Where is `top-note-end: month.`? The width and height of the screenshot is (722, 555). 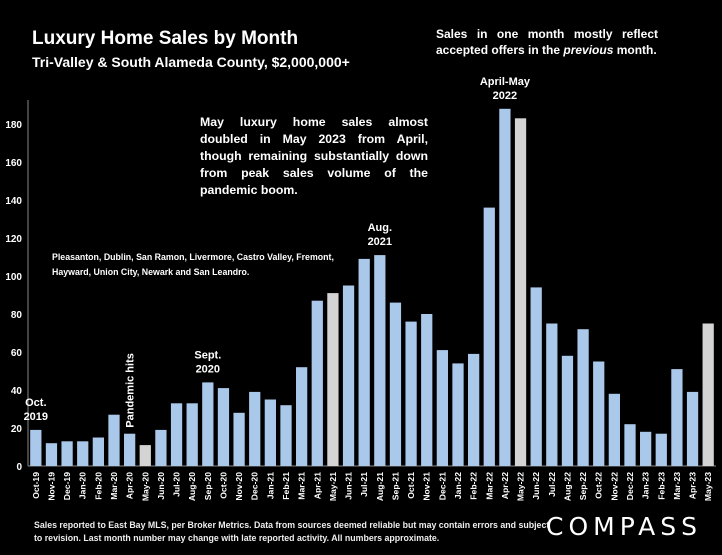 top-note-end: month. is located at coordinates (635, 50).